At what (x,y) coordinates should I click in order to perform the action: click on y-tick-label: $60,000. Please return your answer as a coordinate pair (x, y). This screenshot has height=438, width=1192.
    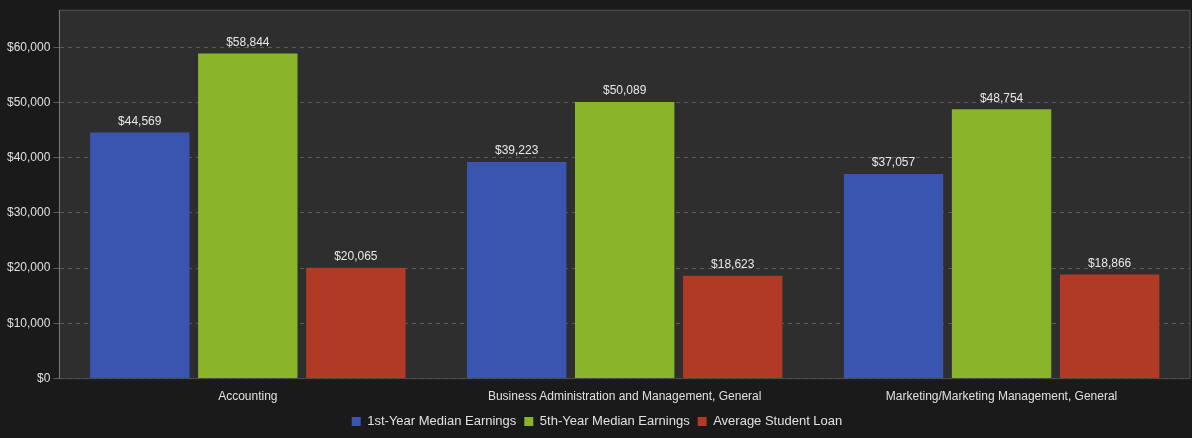
    Looking at the image, I should click on (28, 46).